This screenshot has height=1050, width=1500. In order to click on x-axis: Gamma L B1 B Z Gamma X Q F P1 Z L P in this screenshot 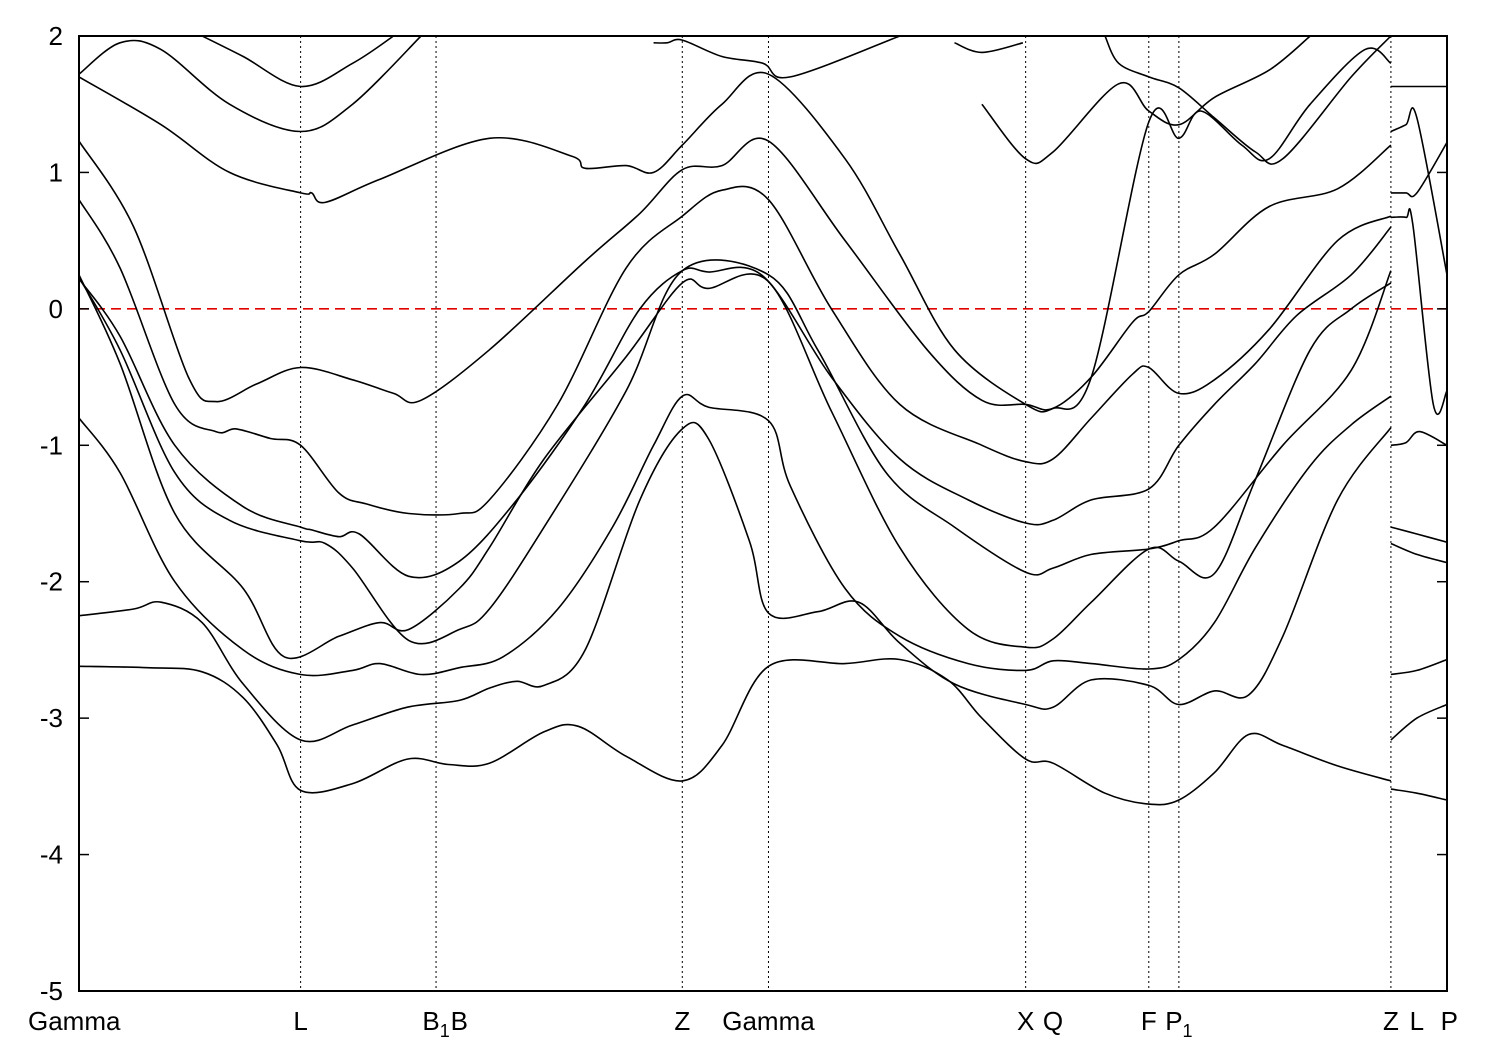, I will do `click(743, 1023)`.